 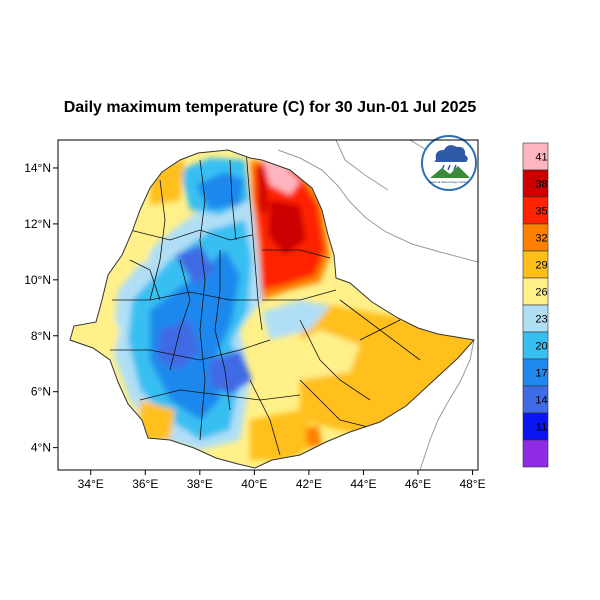 I want to click on colorbar-level-label: 23, so click(x=541, y=320).